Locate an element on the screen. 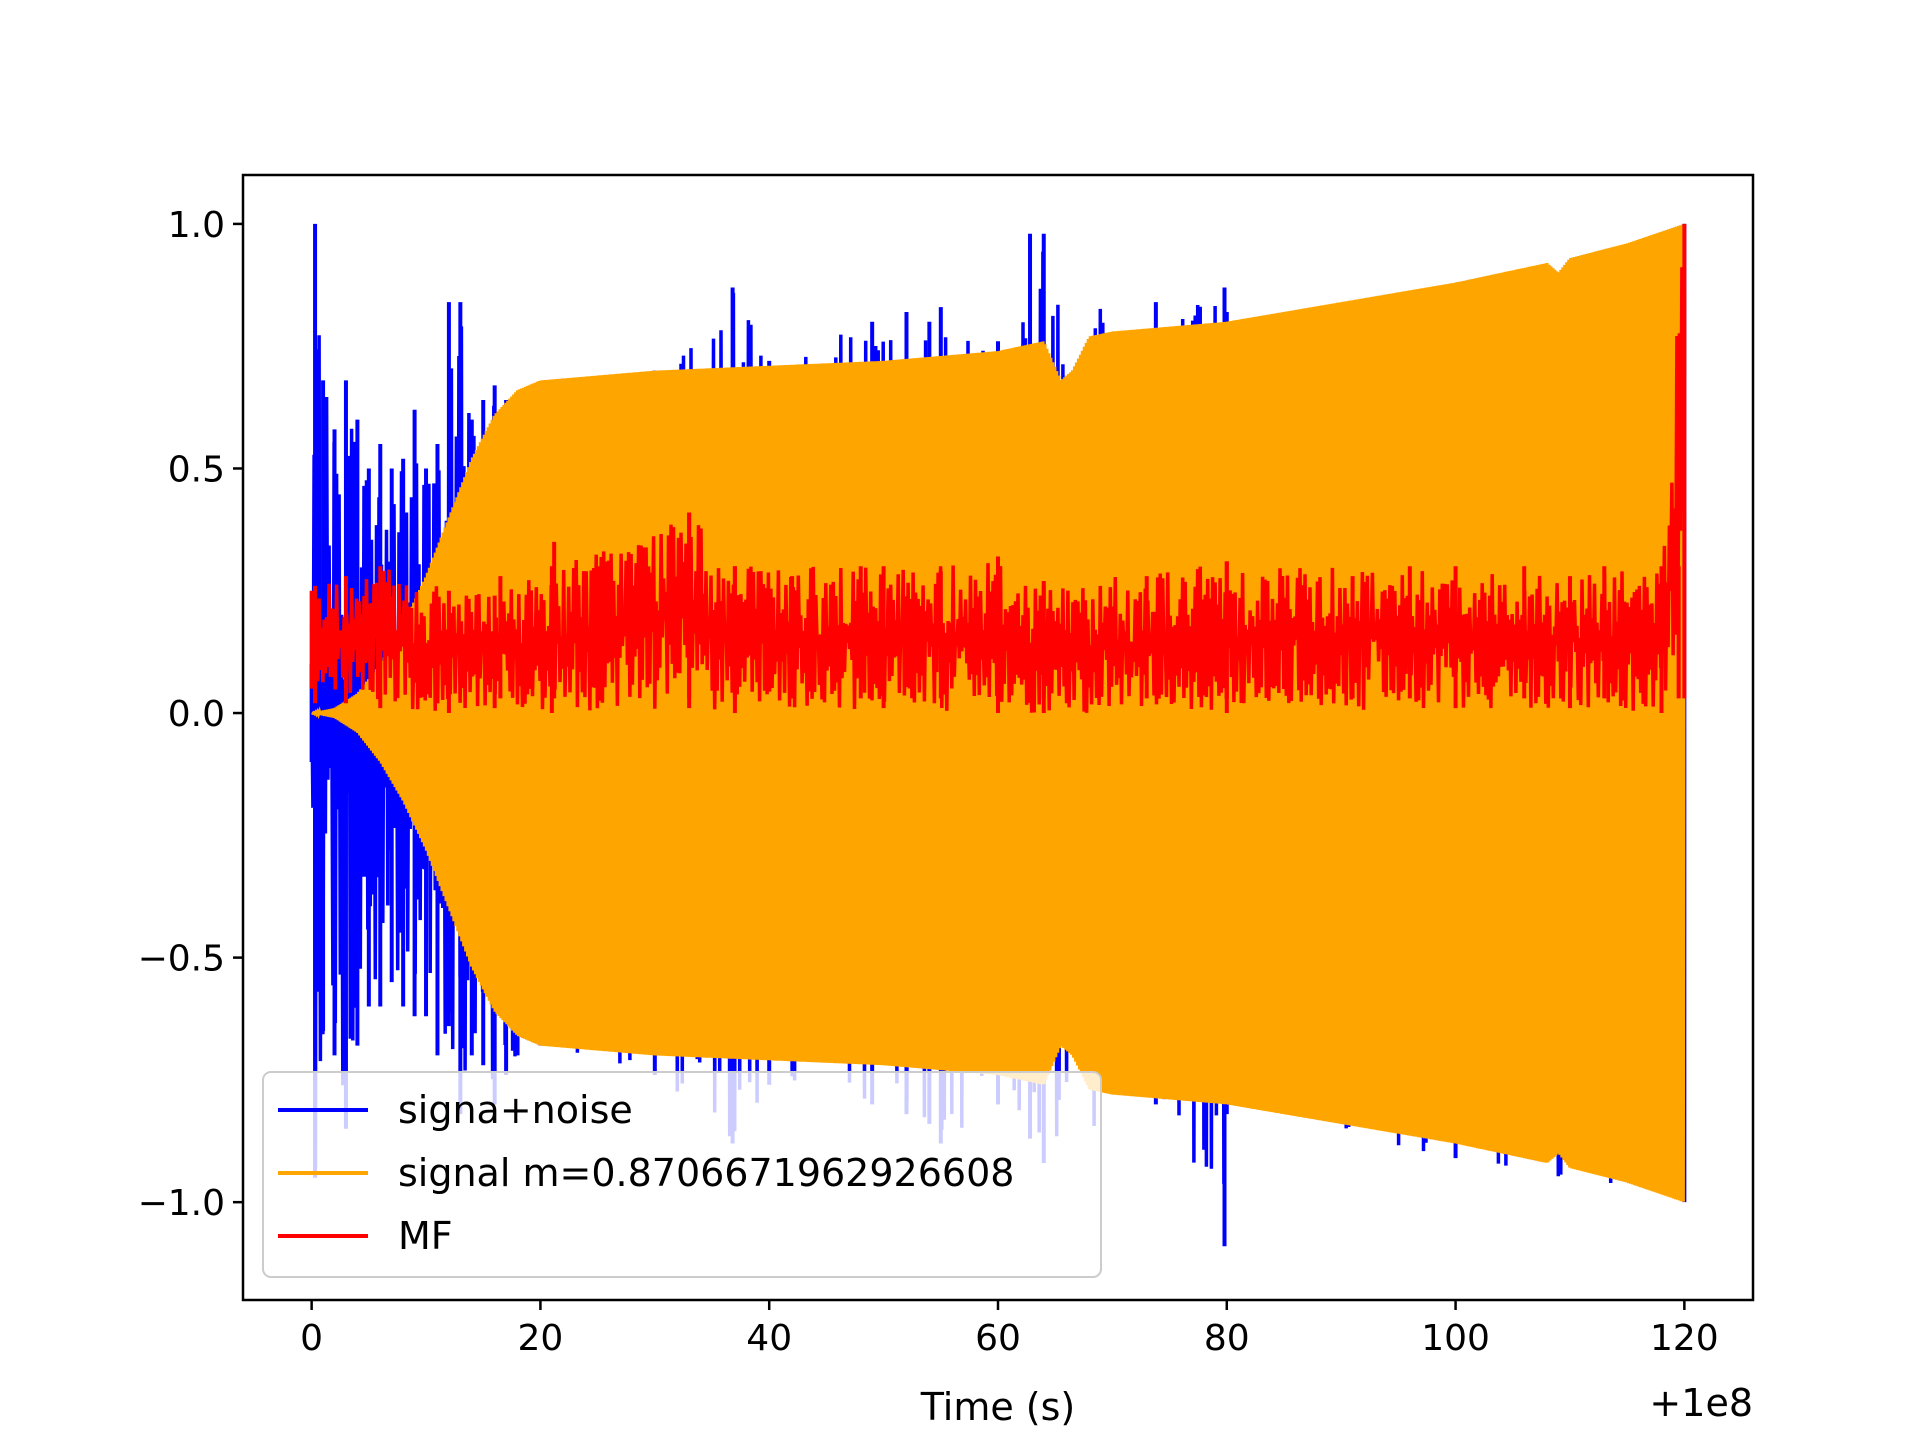  legend-label-signal: signal m=0.8706671962926608 is located at coordinates (706, 1173).